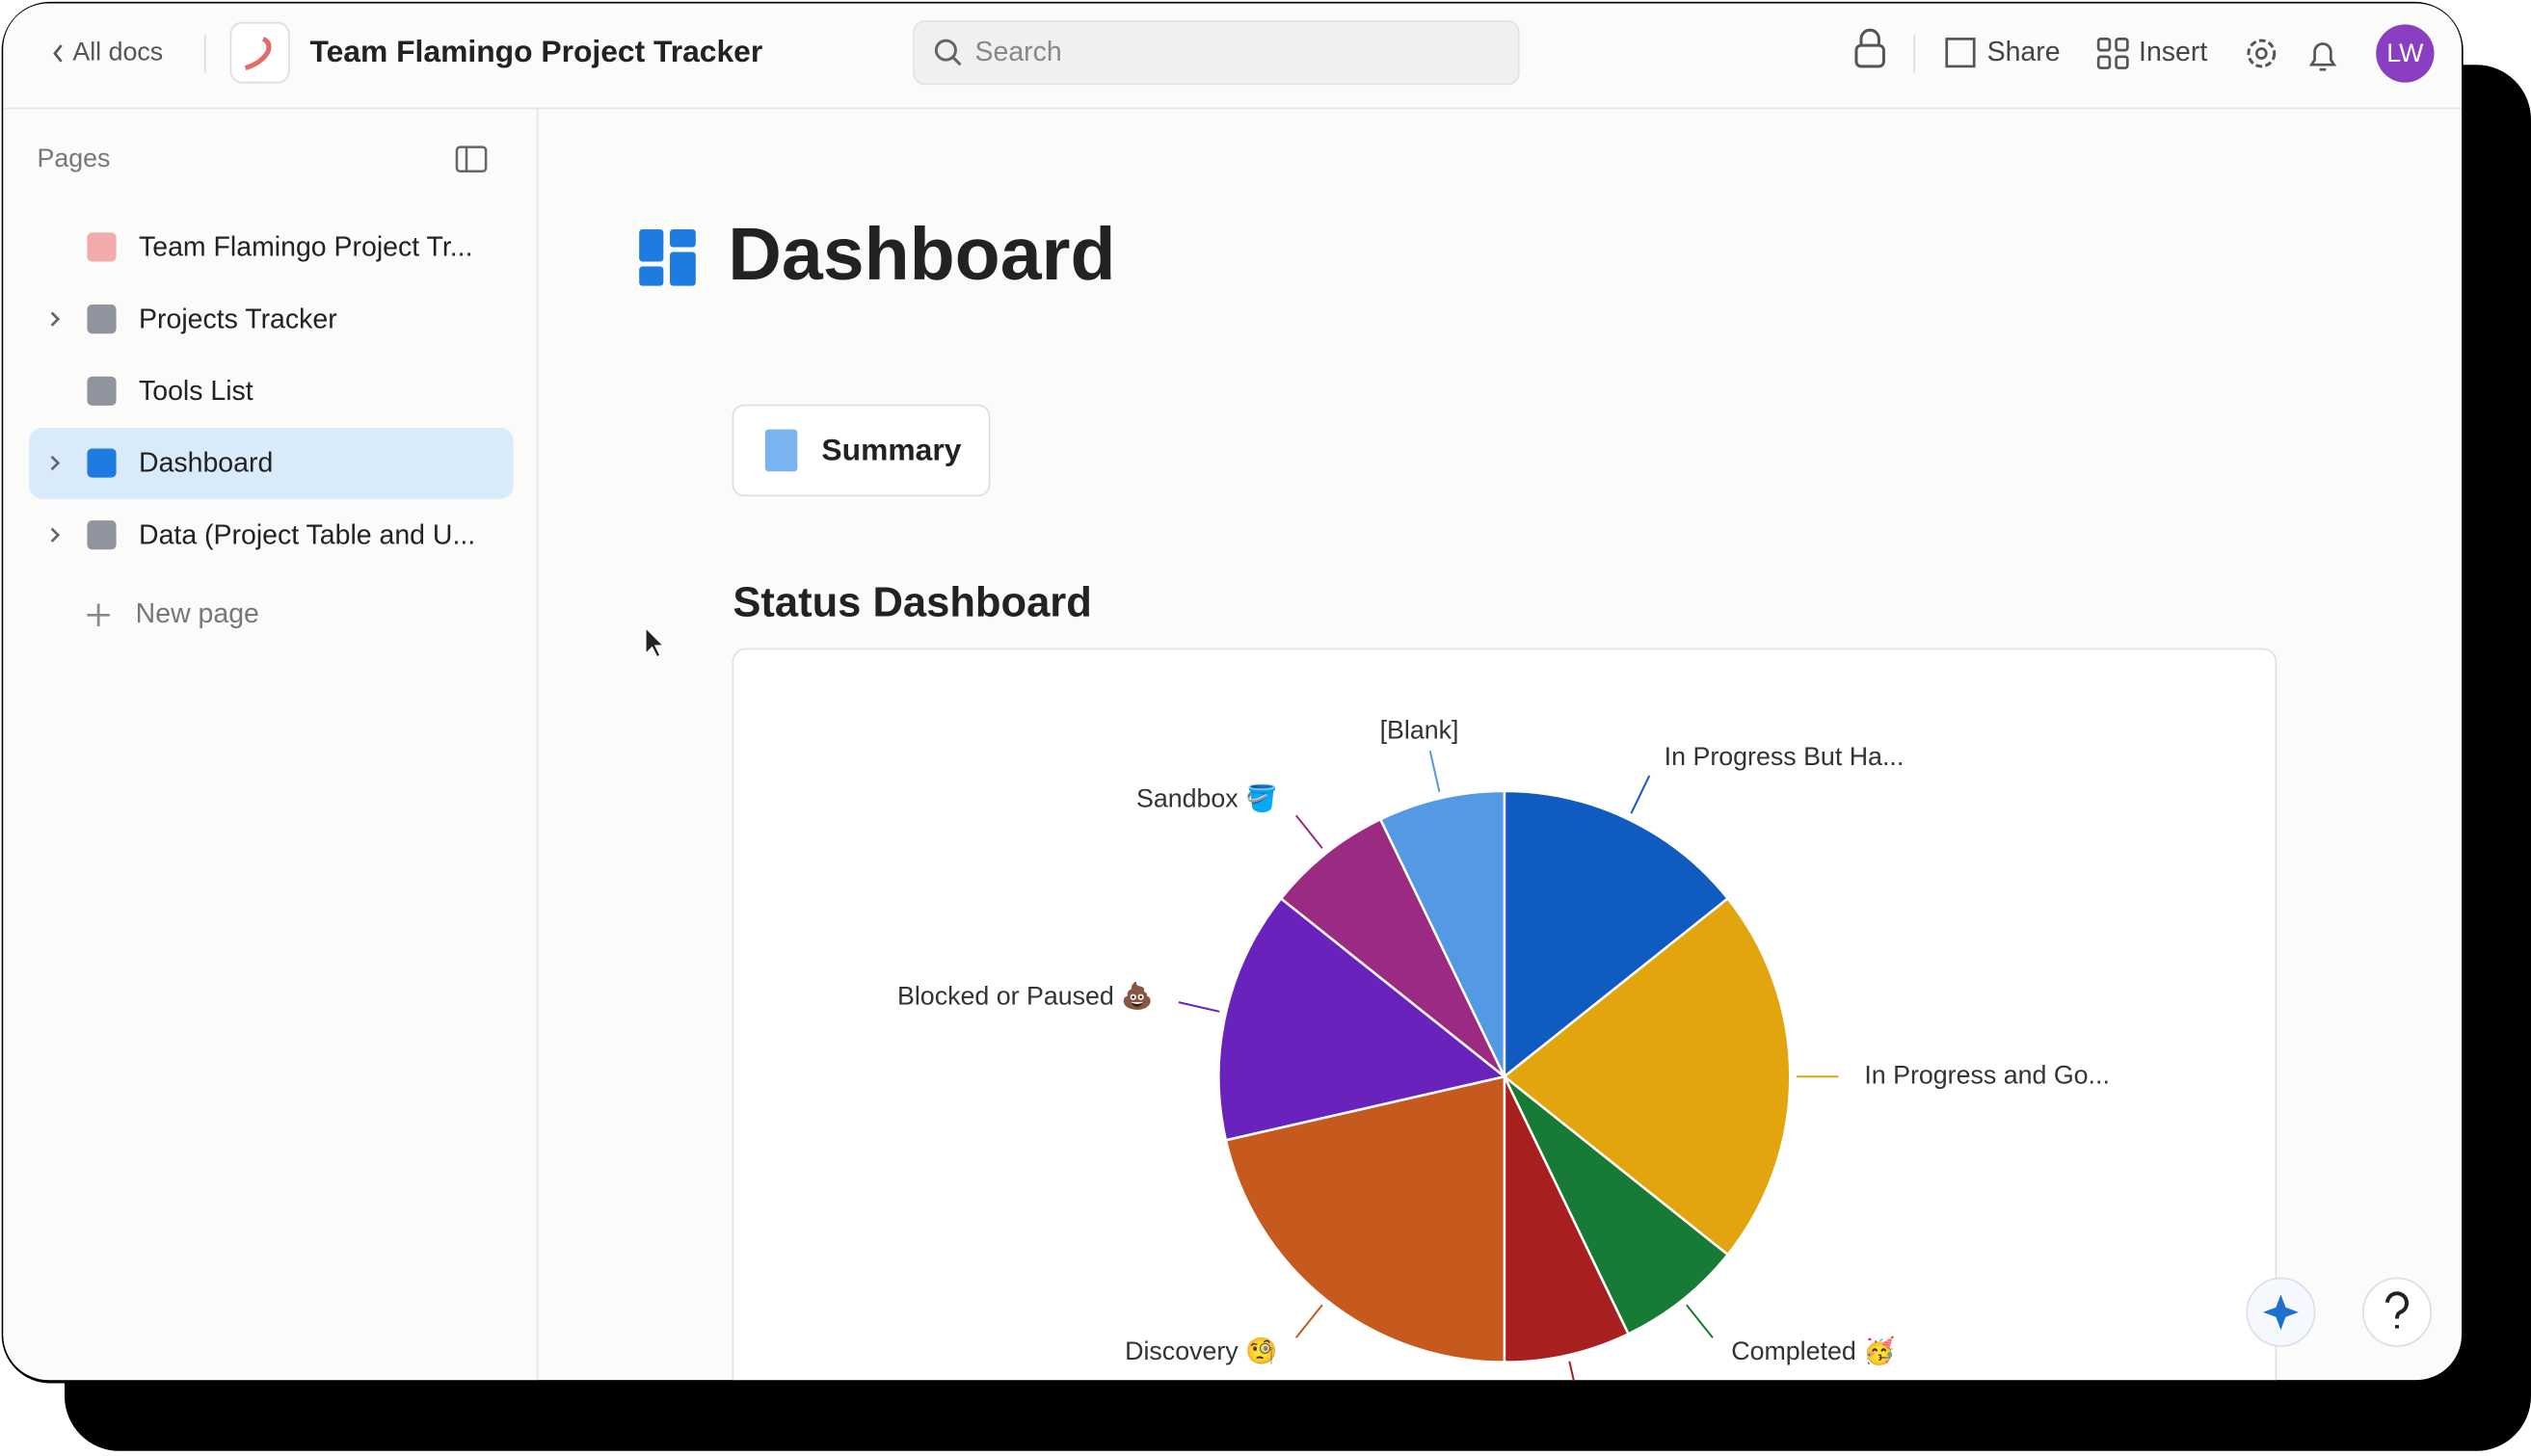  Describe the element at coordinates (1961, 53) in the screenshot. I see `share-icon` at that location.